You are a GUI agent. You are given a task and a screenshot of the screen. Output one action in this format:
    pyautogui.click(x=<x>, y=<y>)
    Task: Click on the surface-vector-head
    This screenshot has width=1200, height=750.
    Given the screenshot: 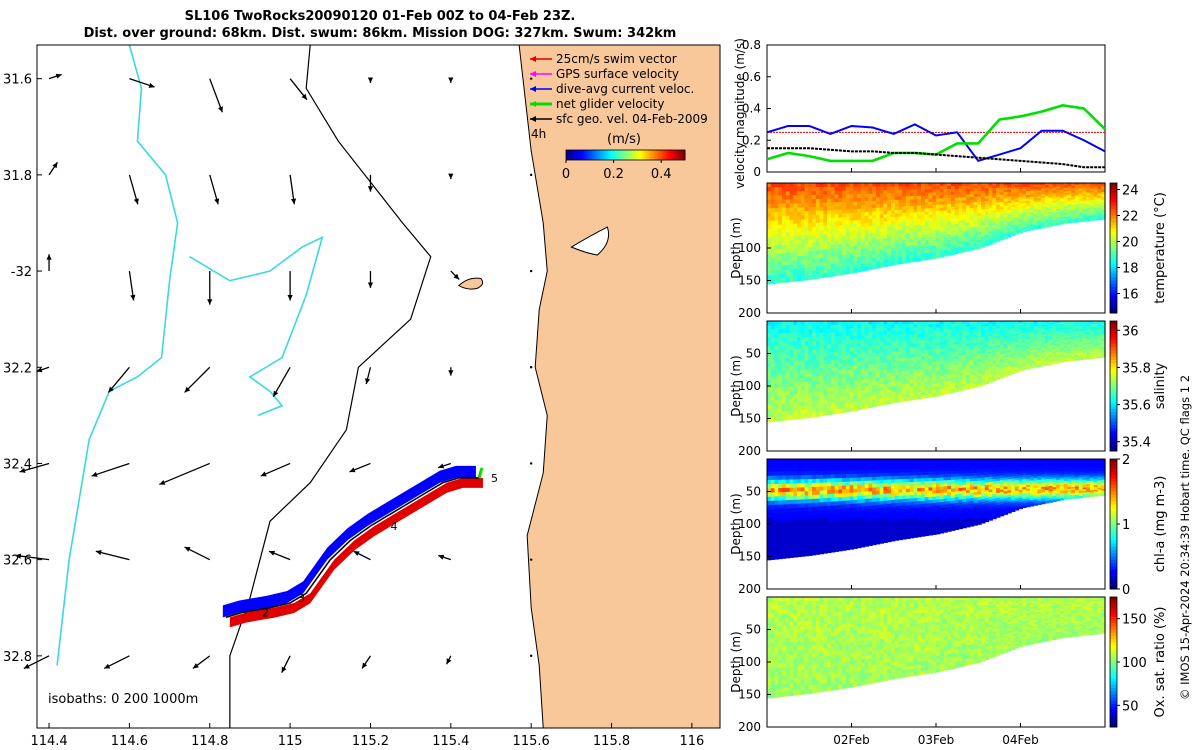 What is the action you would take?
    pyautogui.click(x=370, y=189)
    